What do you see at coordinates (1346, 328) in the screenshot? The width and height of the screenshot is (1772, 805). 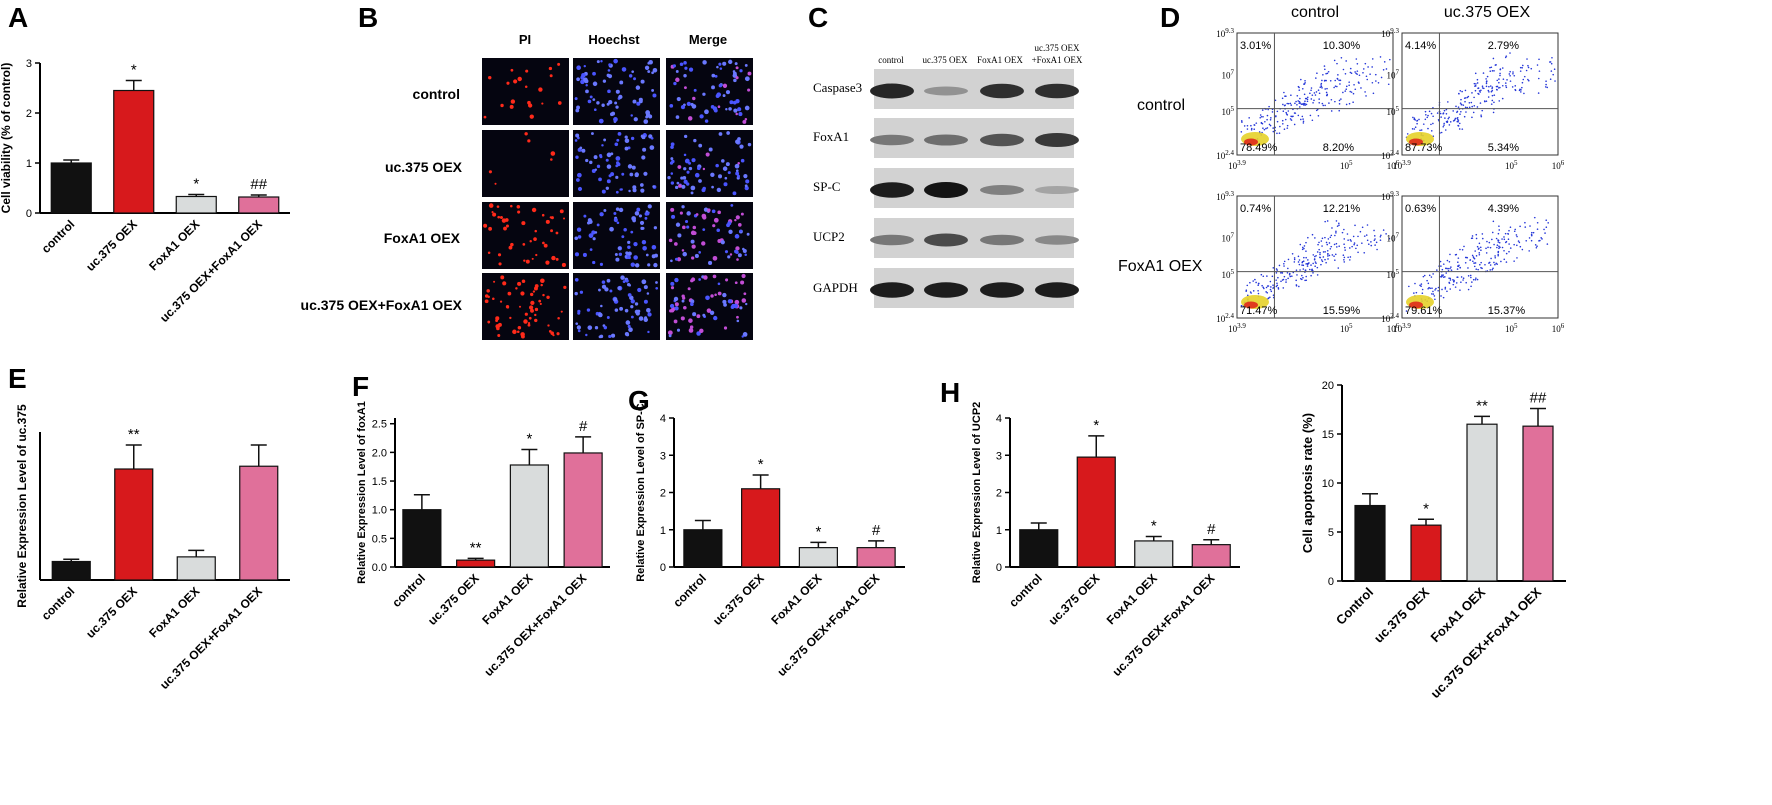 I see `flow-x-tick-label: 105` at bounding box center [1346, 328].